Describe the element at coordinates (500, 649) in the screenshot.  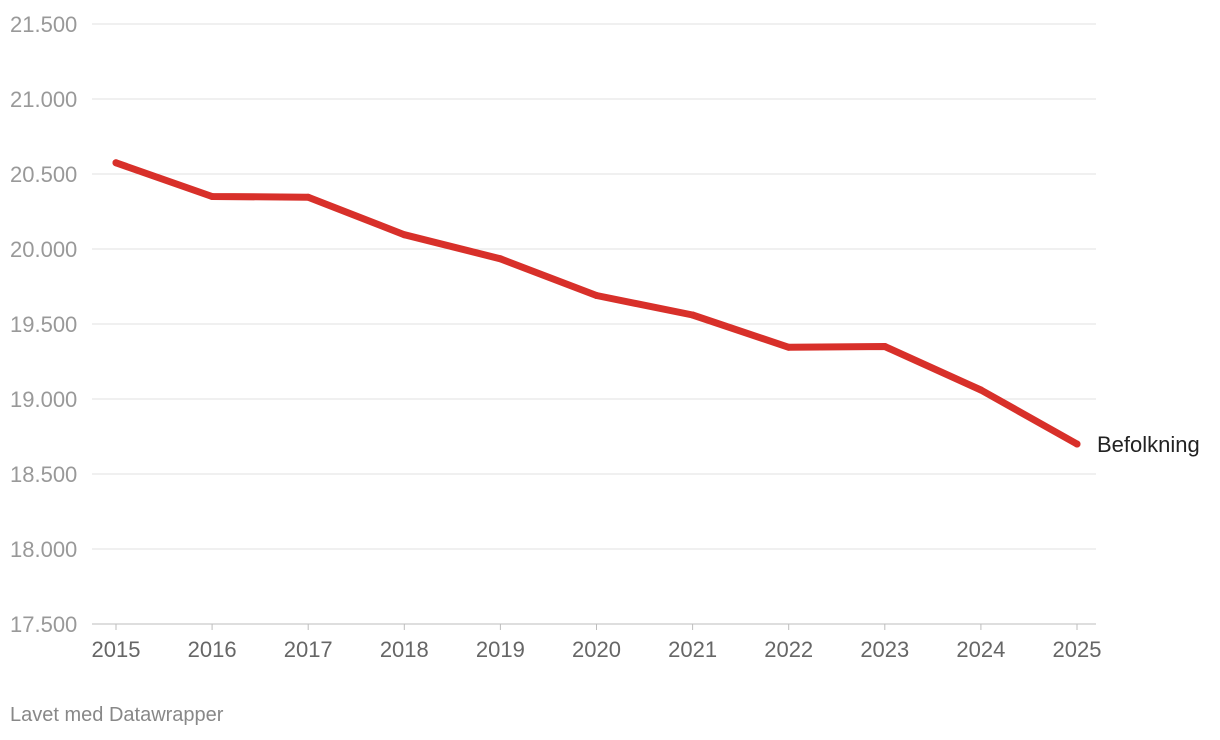
I see `x-tick-label: 2019` at that location.